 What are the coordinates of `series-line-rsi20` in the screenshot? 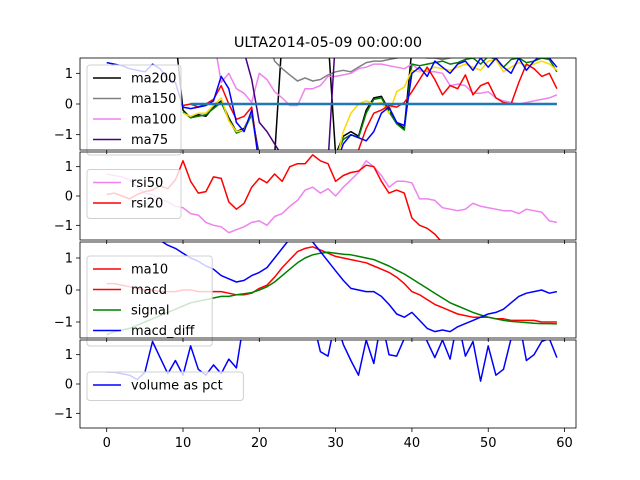 It's located at (273, 197).